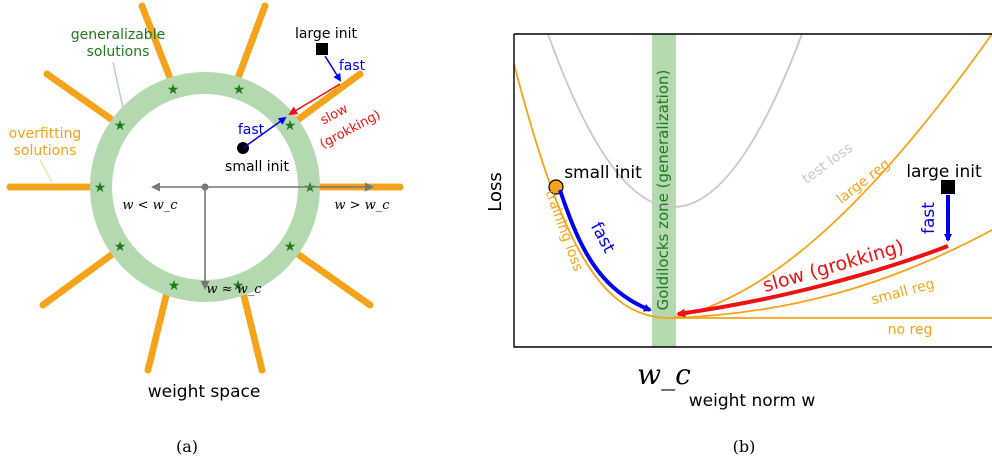 The height and width of the screenshot is (463, 992). What do you see at coordinates (150, 205) in the screenshot?
I see `w-less-label: w < w_c` at bounding box center [150, 205].